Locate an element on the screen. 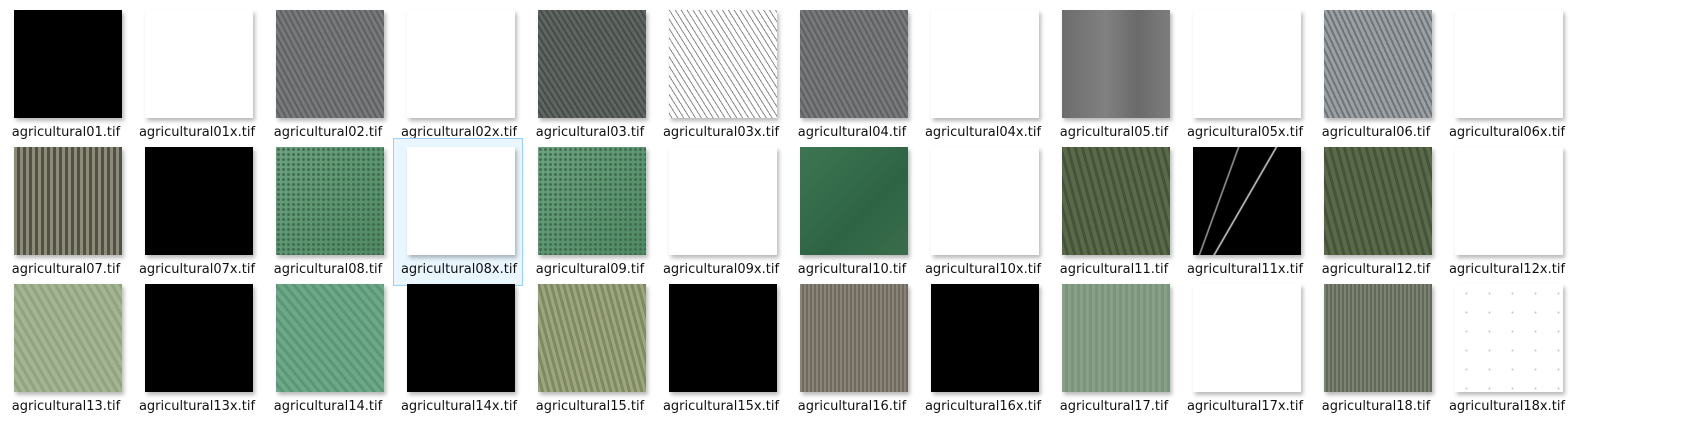 The width and height of the screenshot is (1688, 446). file-item: agricultural02.tif is located at coordinates (327, 75).